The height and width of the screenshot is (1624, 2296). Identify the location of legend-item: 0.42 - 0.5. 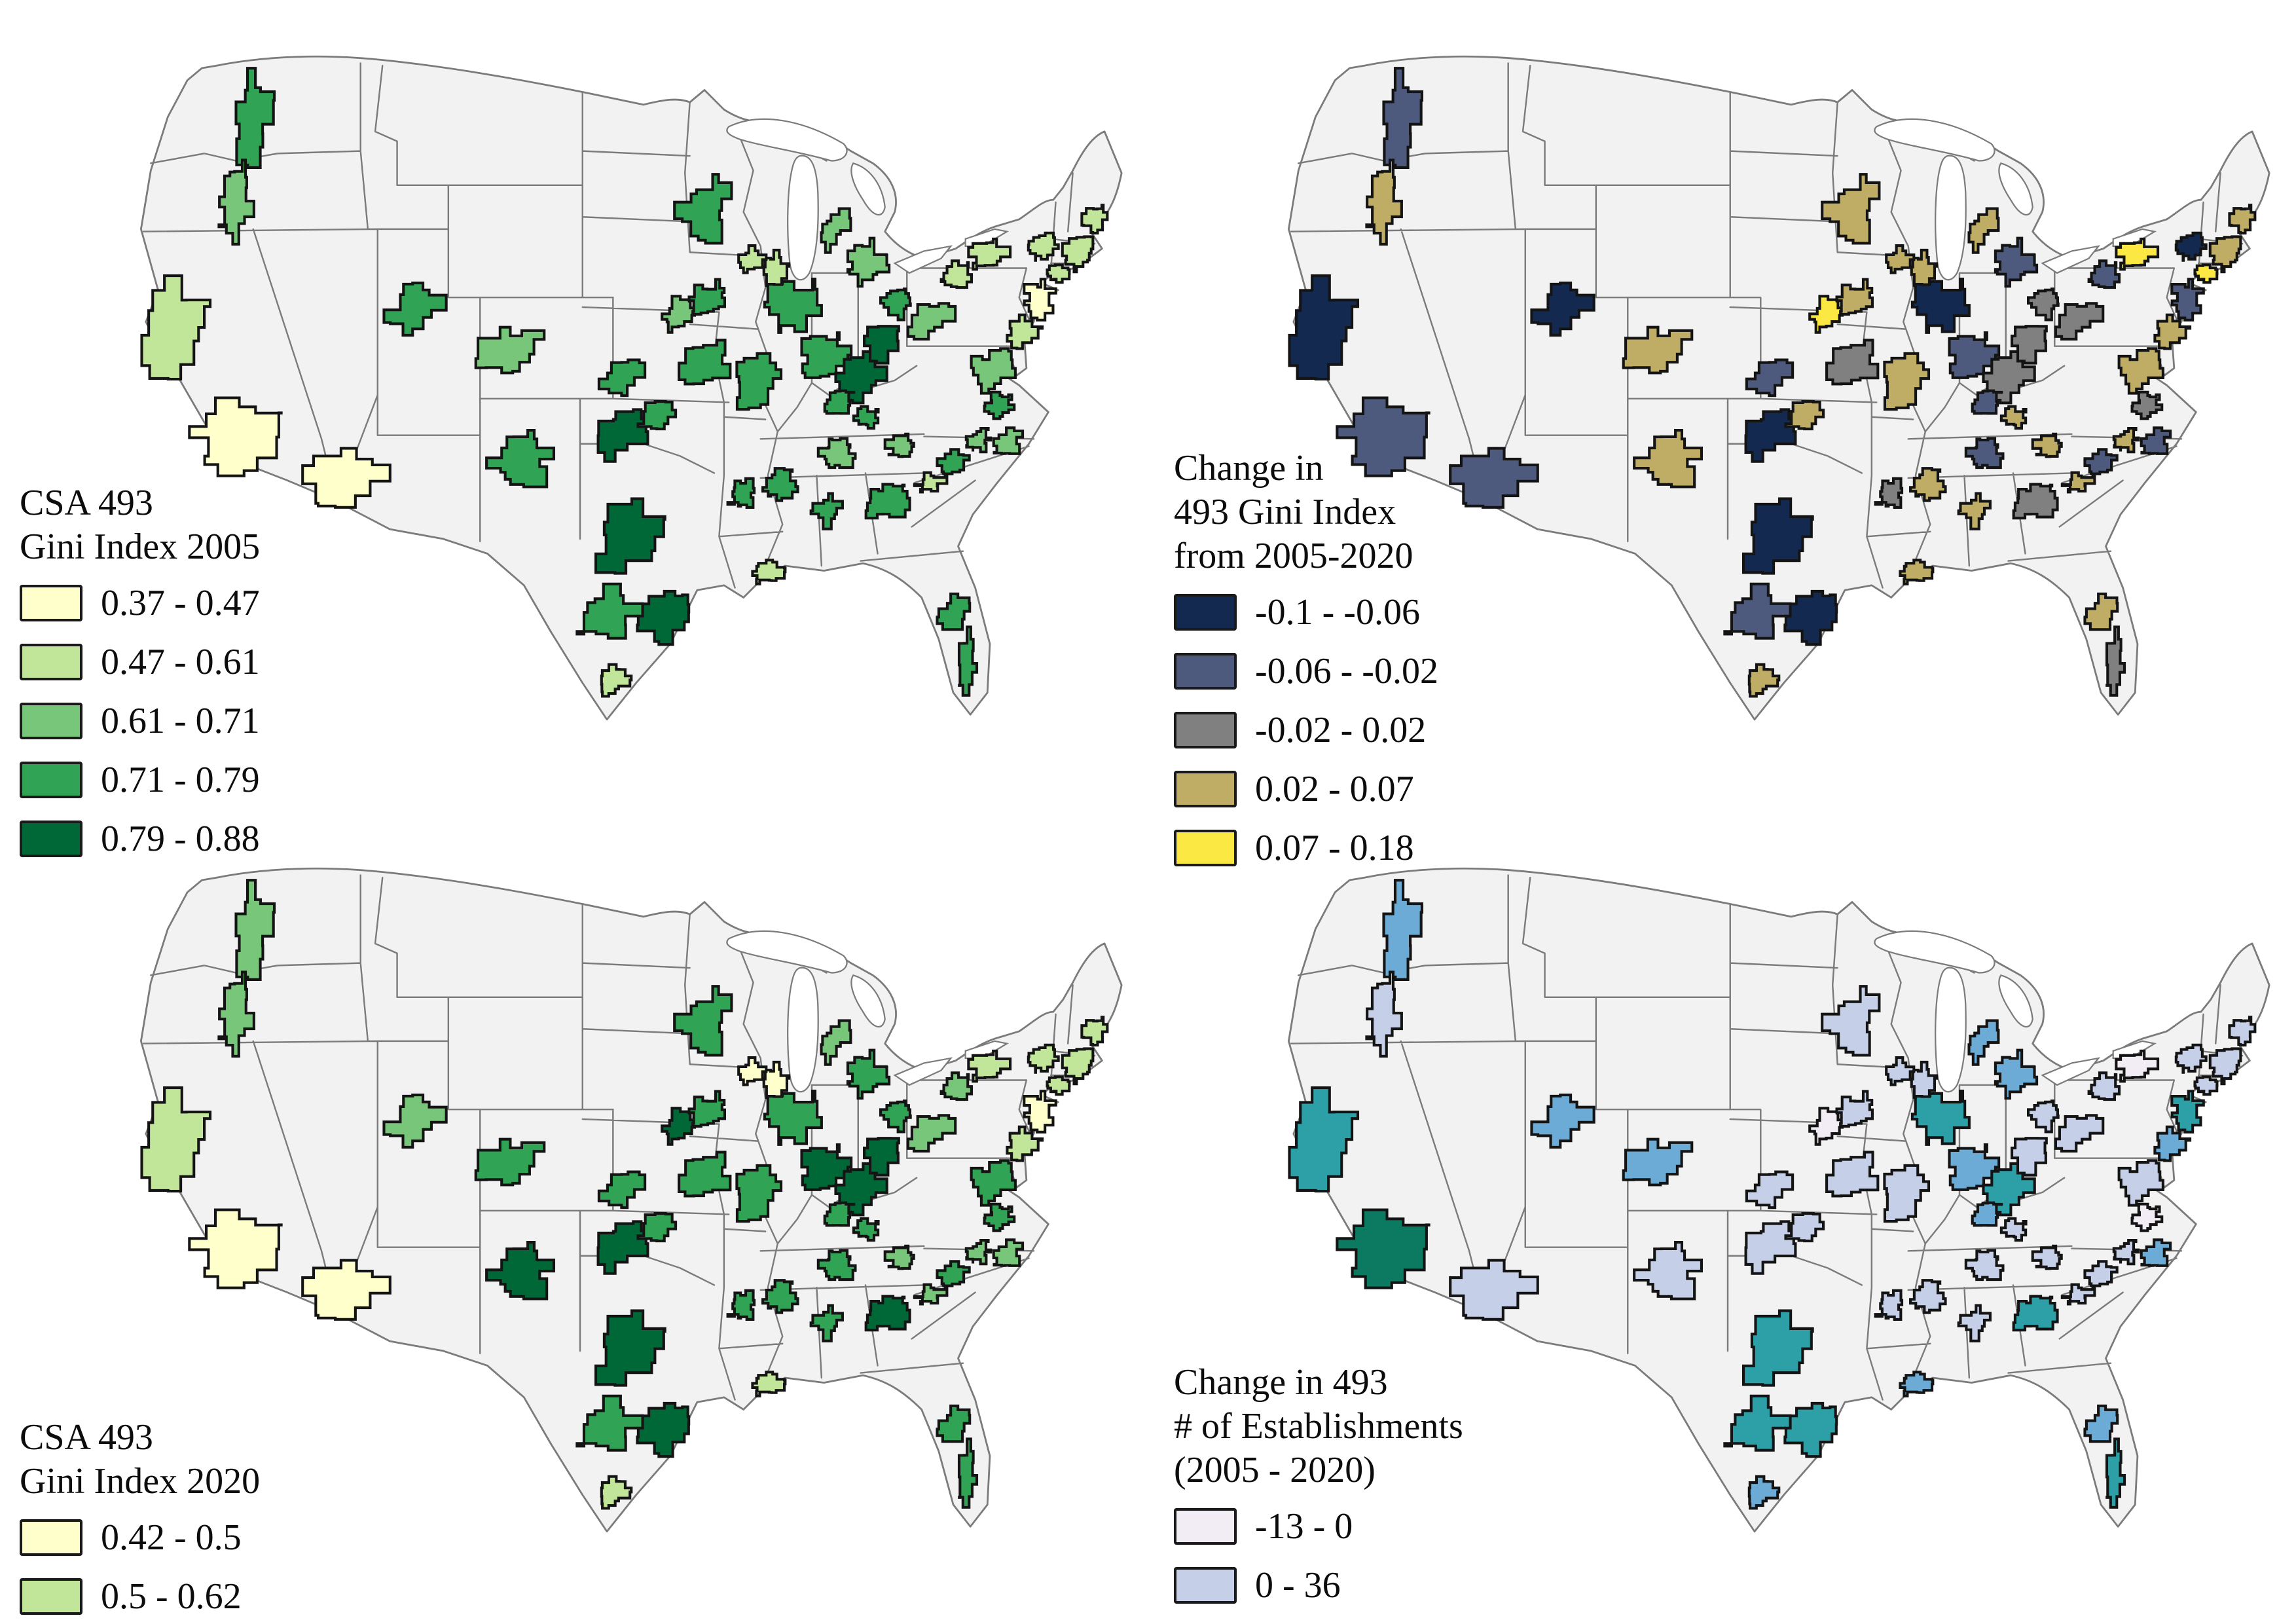
(140, 1538).